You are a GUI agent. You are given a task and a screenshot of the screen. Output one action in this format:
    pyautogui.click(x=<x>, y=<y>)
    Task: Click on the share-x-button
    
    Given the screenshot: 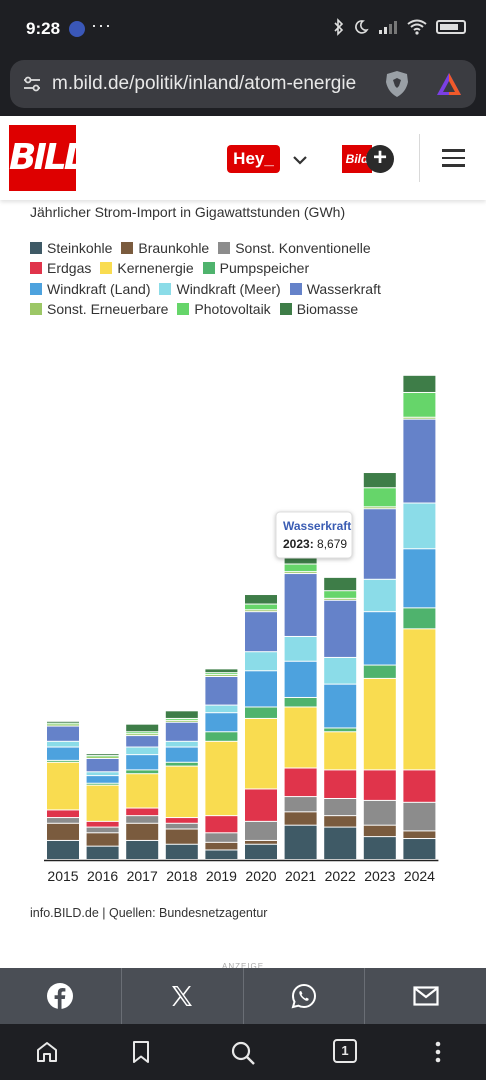 What is the action you would take?
    pyautogui.click(x=183, y=996)
    